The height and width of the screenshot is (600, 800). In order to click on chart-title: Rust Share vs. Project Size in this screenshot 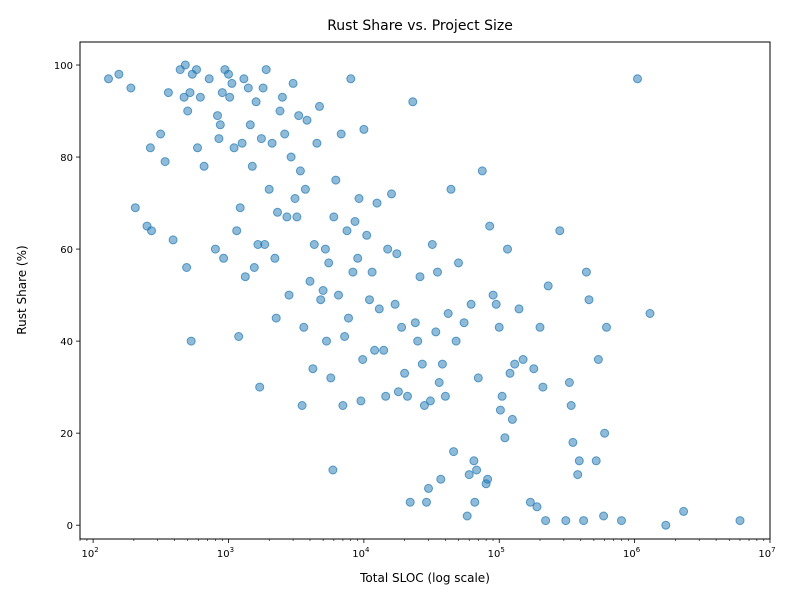, I will do `click(420, 26)`.